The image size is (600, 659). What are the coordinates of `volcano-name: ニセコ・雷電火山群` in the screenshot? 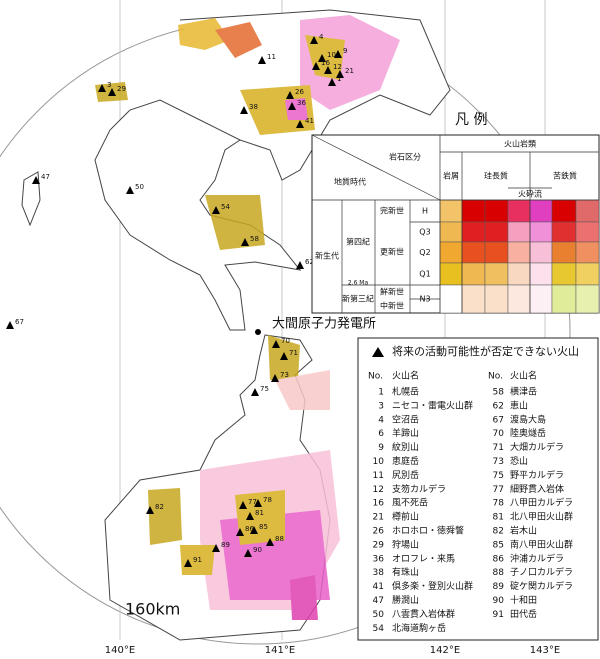 It's located at (432, 405).